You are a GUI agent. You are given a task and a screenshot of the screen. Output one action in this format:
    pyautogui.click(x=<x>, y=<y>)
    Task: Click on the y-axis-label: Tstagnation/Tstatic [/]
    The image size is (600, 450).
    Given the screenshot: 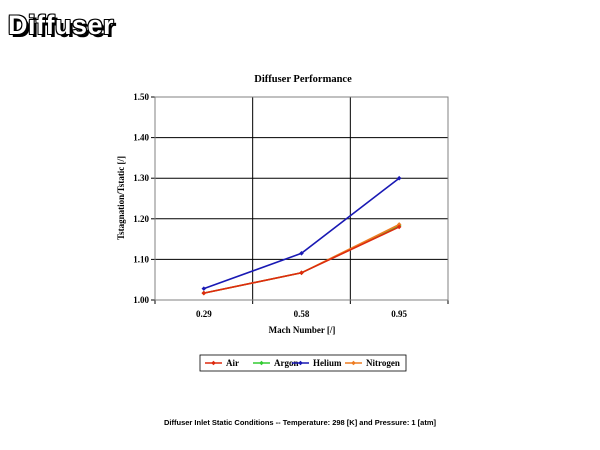 What is the action you would take?
    pyautogui.click(x=121, y=198)
    